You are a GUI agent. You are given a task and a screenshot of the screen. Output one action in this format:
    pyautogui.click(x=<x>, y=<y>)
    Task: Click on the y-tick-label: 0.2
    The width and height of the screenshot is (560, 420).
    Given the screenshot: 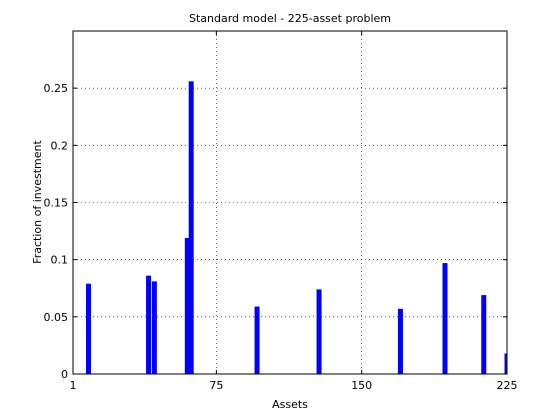 What is the action you would take?
    pyautogui.click(x=60, y=145)
    